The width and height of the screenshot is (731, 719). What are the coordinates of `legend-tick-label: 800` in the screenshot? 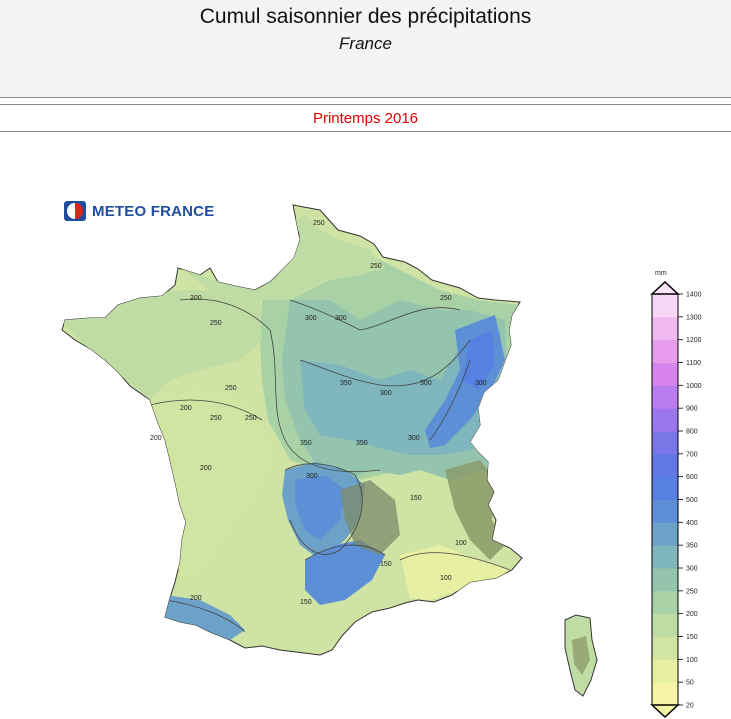 It's located at (692, 432).